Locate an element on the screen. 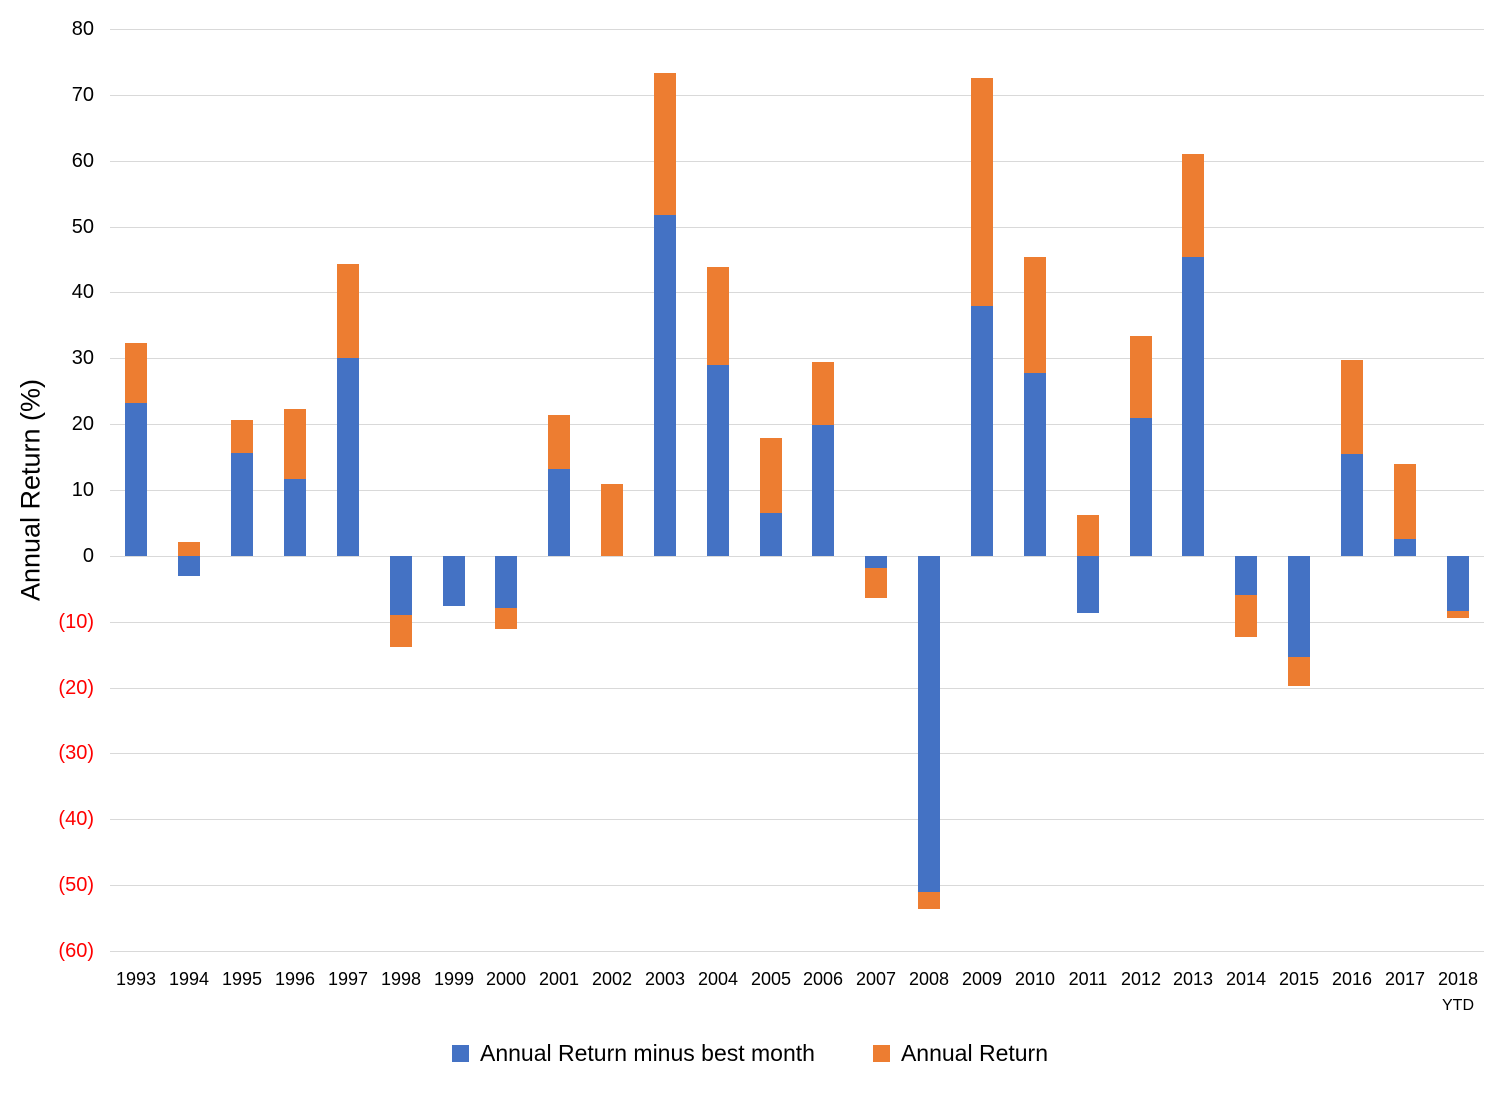 This screenshot has width=1500, height=1094. bar-segment-2012-orange is located at coordinates (1141, 377).